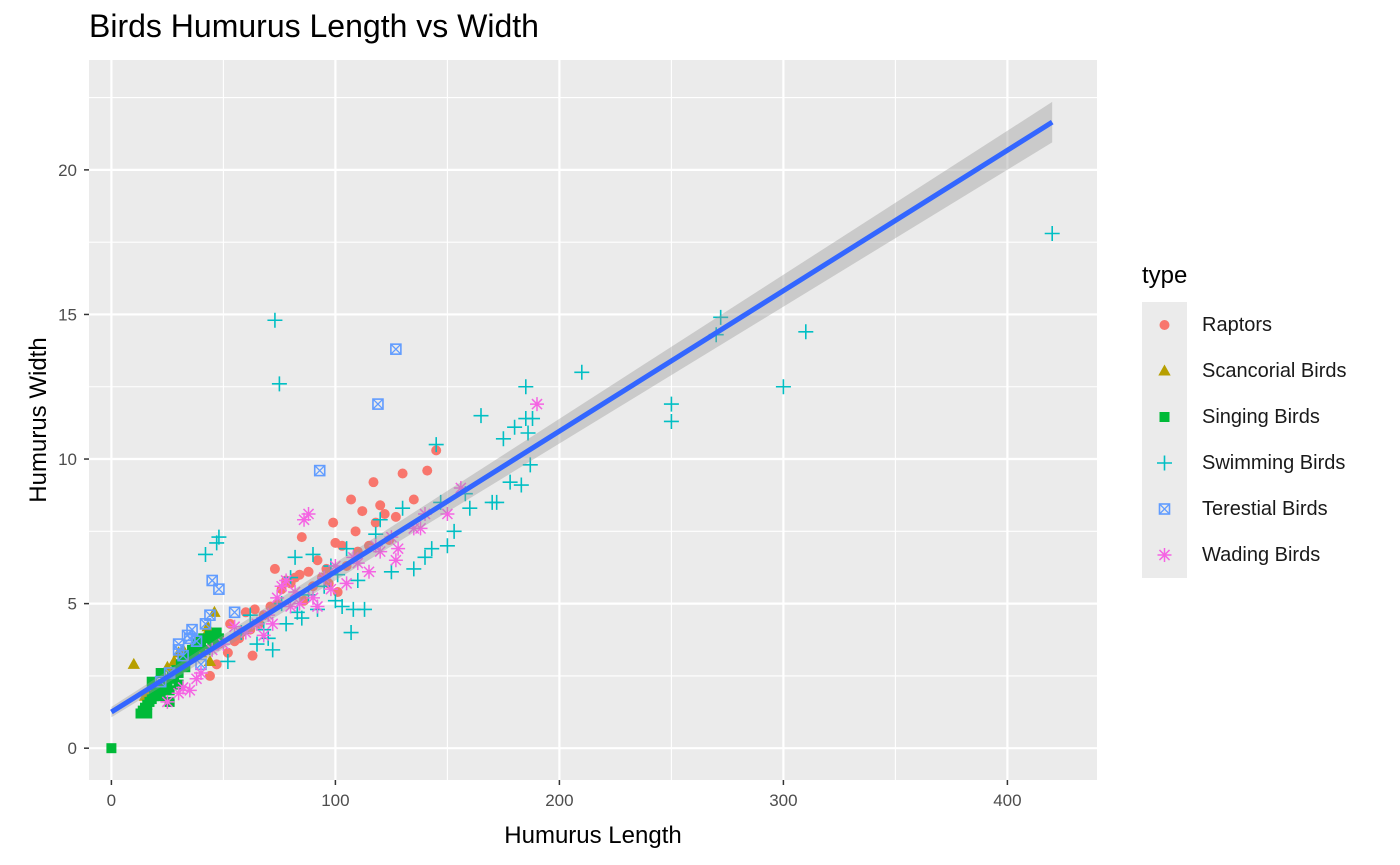 Image resolution: width=1400 pixels, height=865 pixels. I want to click on legend-item: Swimming Birds, so click(1243, 463).